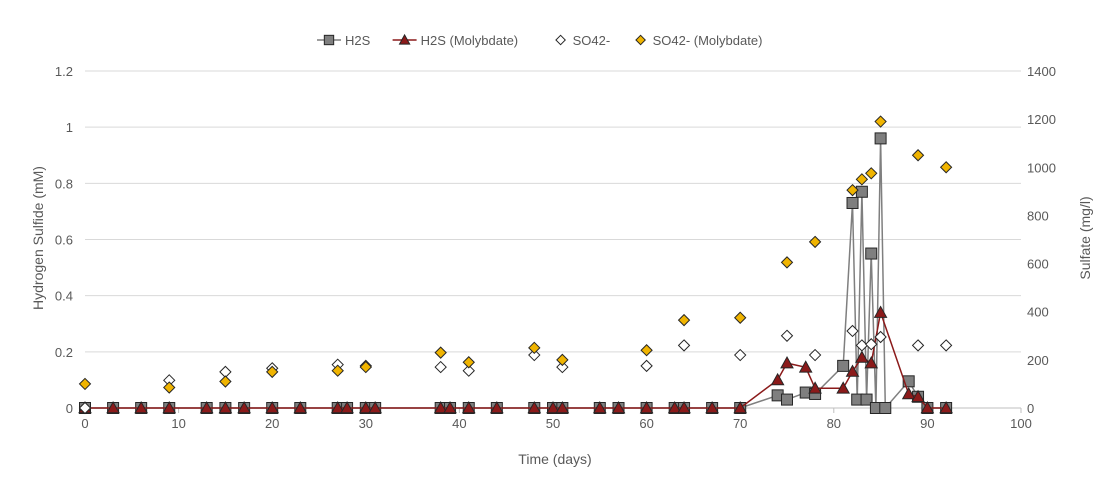 This screenshot has width=1101, height=477. What do you see at coordinates (64, 296) in the screenshot?
I see `y-tick-label: 0.4` at bounding box center [64, 296].